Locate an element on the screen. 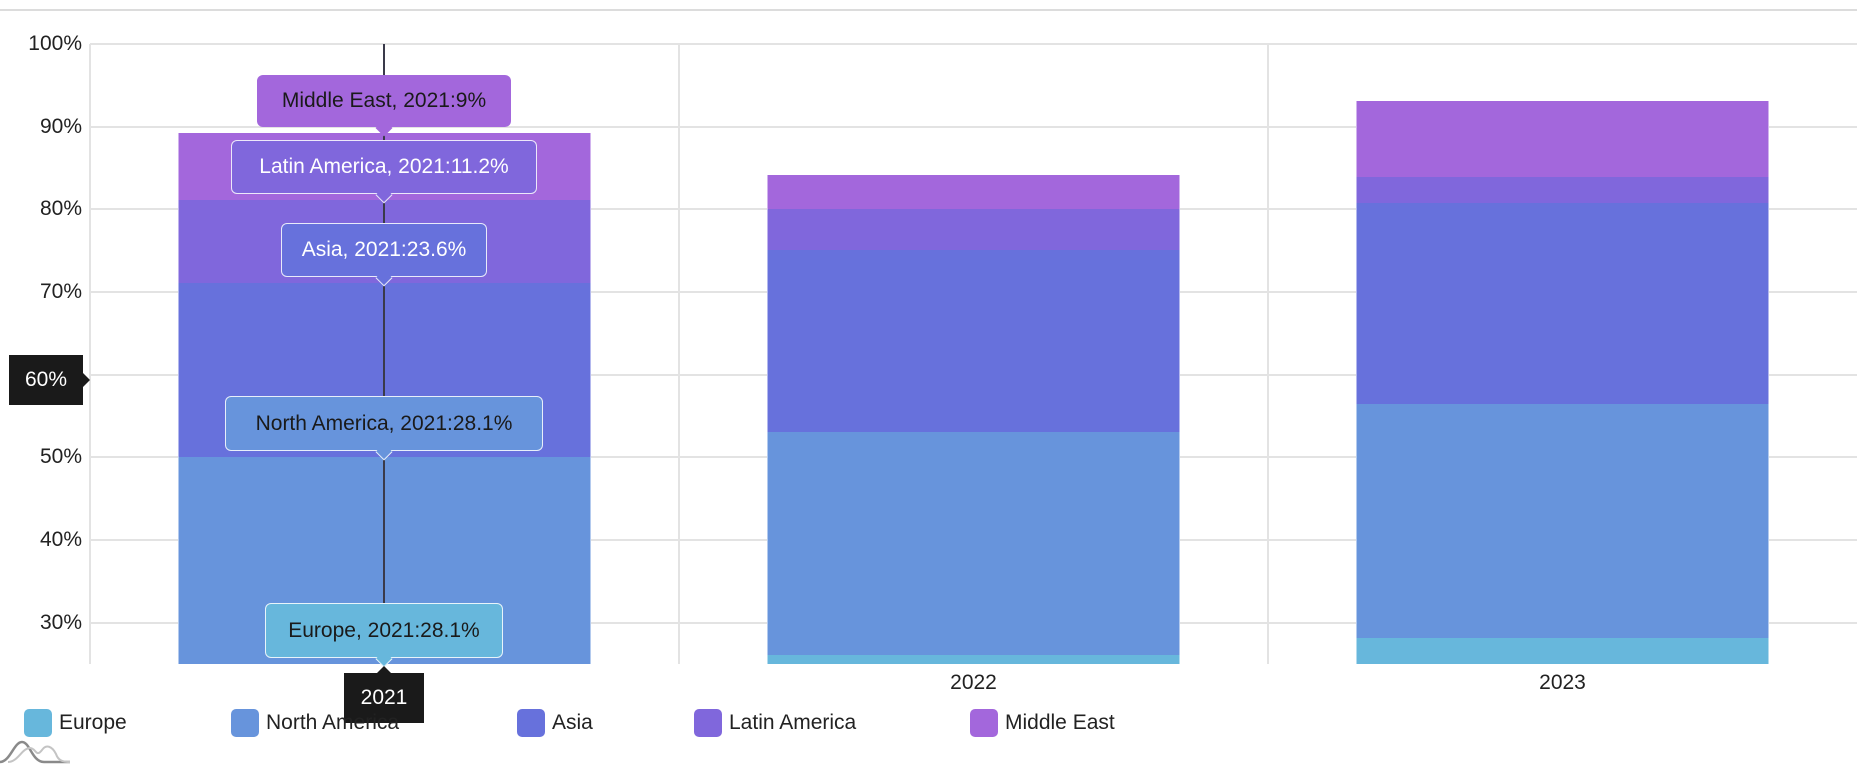  legend-item-latin-america: Latin America is located at coordinates (775, 723).